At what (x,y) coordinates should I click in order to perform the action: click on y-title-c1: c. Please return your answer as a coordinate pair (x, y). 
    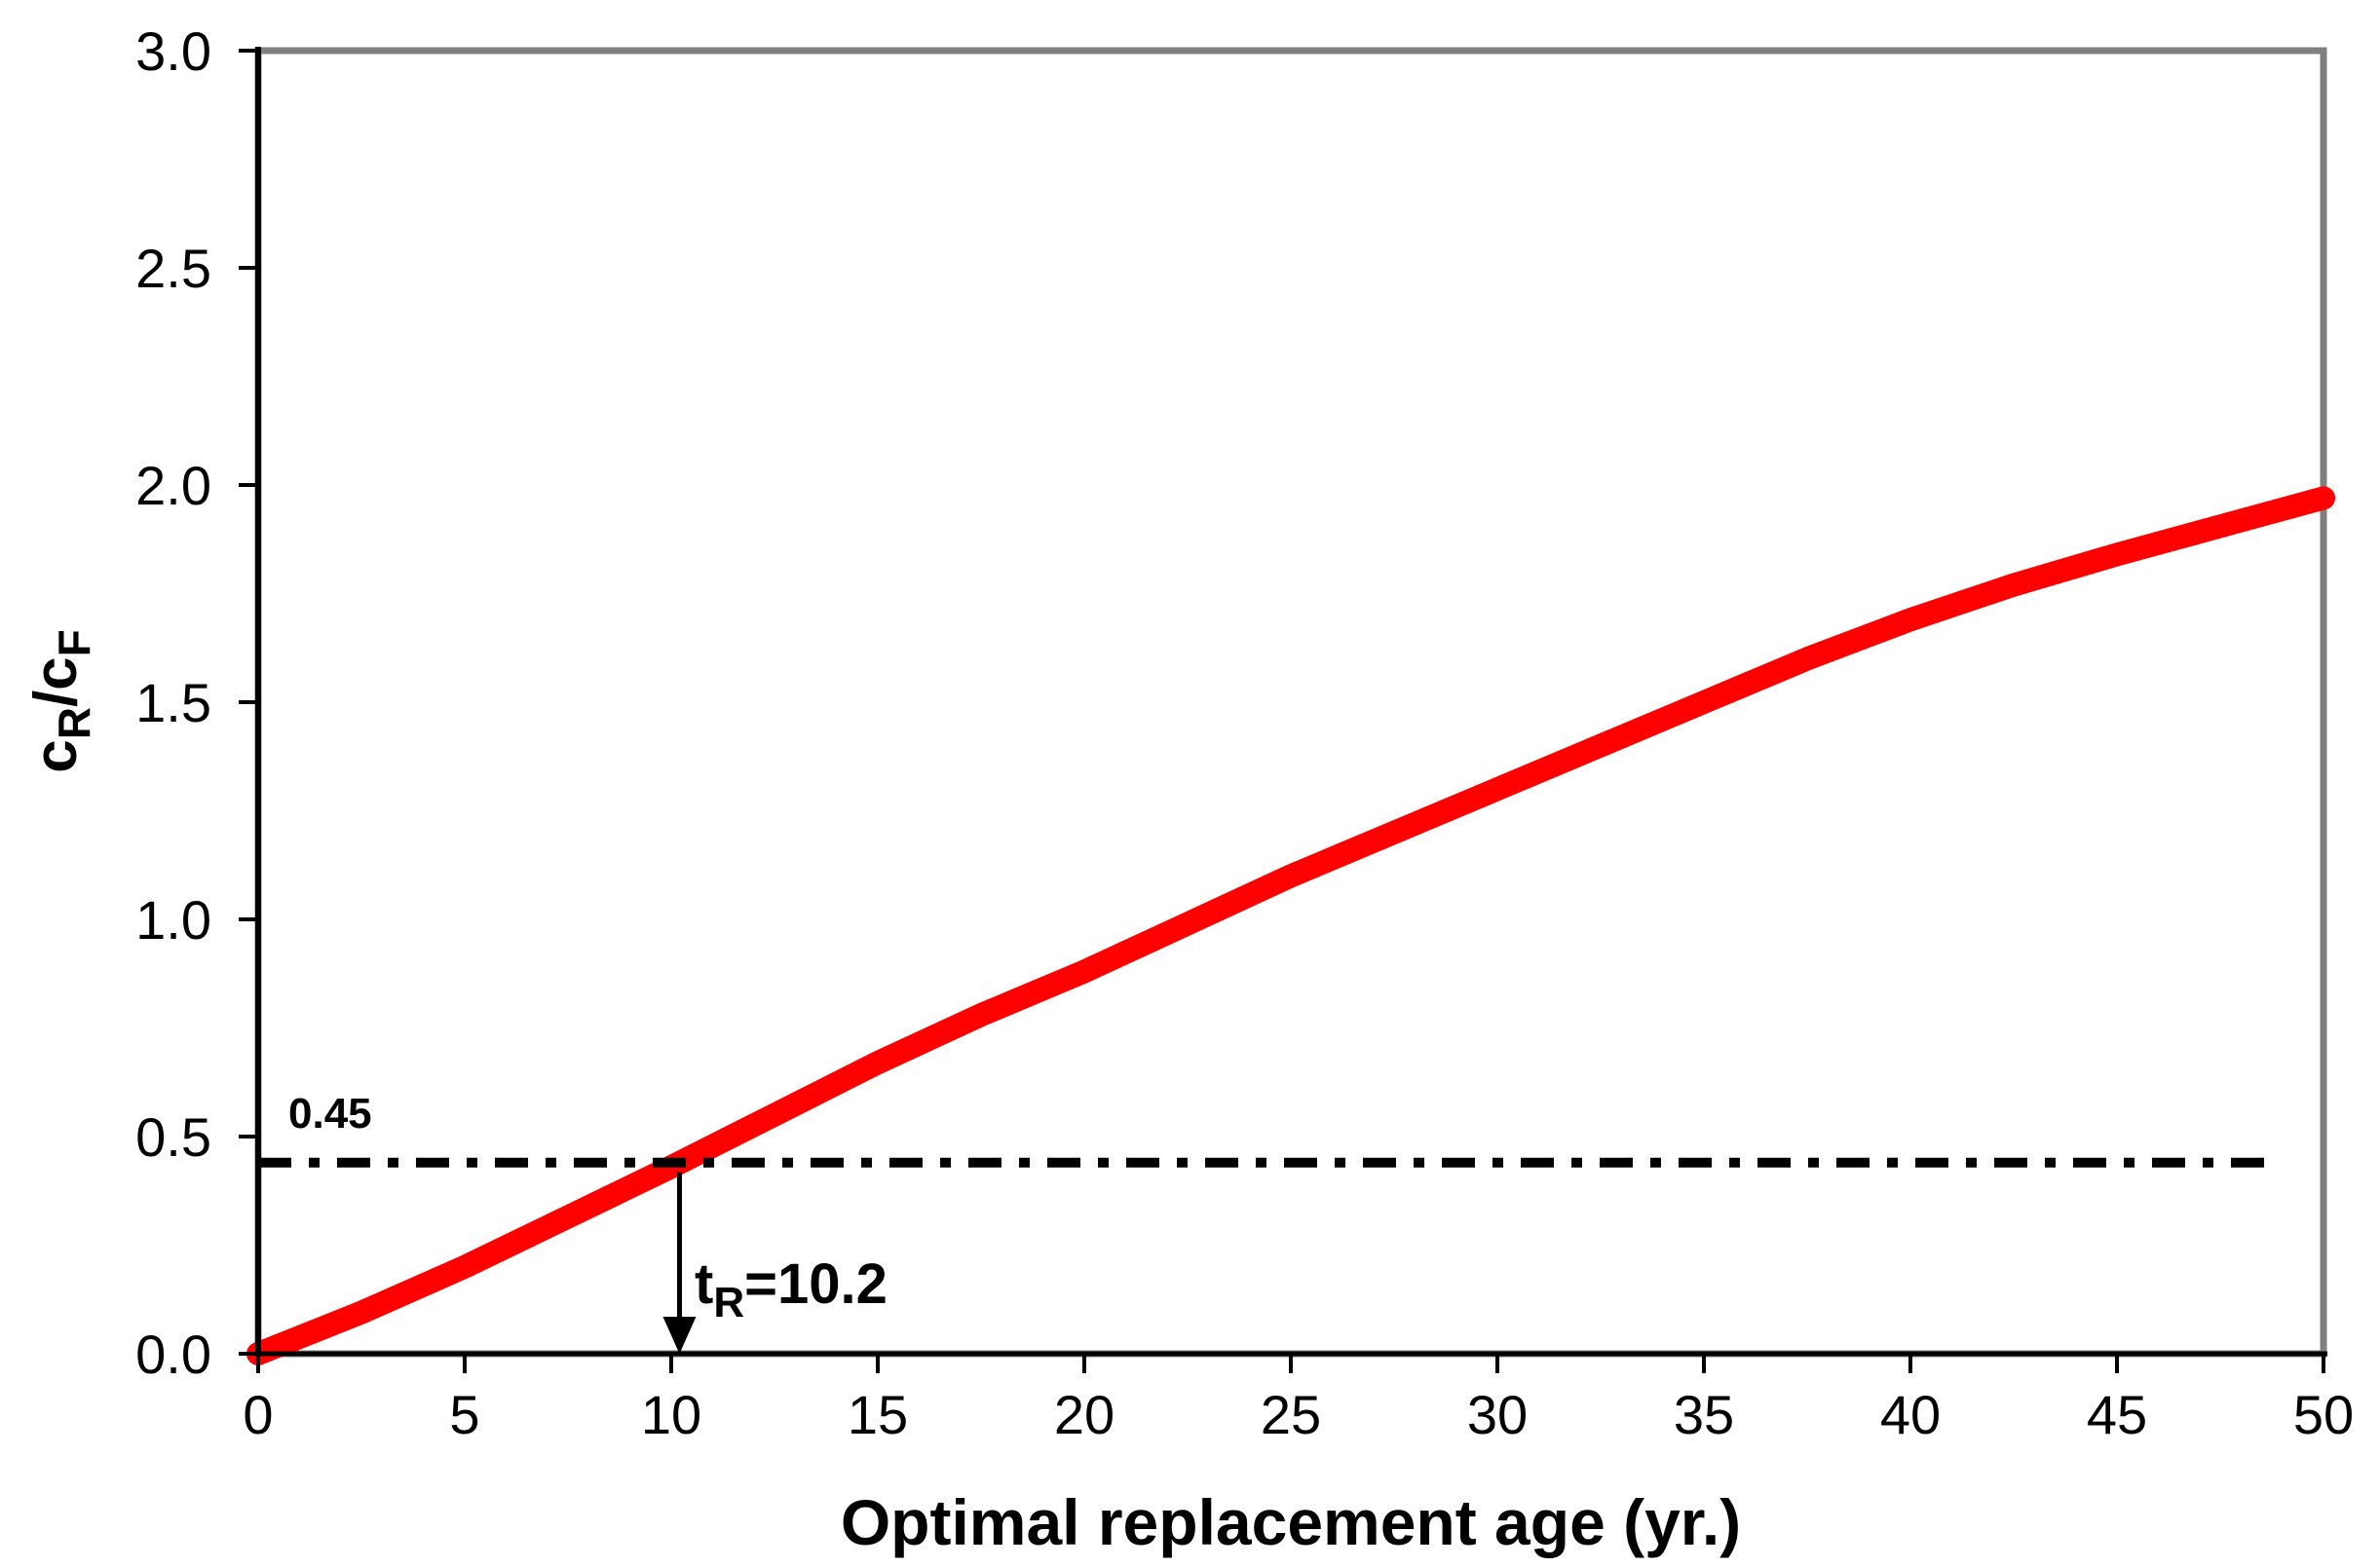
    Looking at the image, I should click on (56, 755).